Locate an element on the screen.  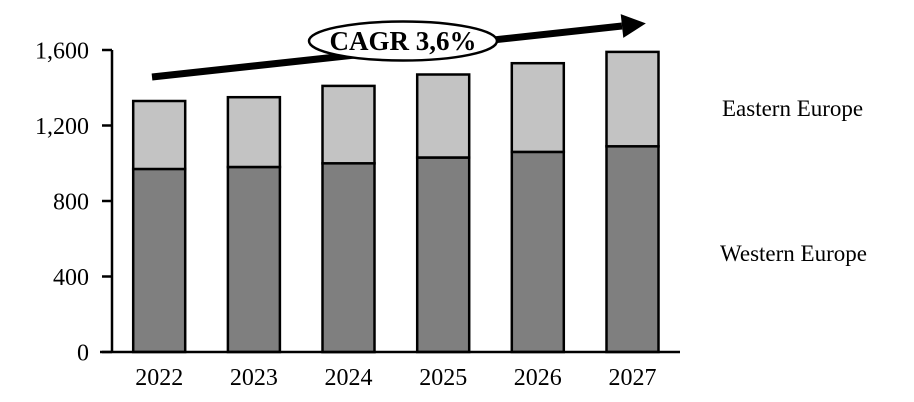
bar-segment-eastern-europe-2023 is located at coordinates (254, 132).